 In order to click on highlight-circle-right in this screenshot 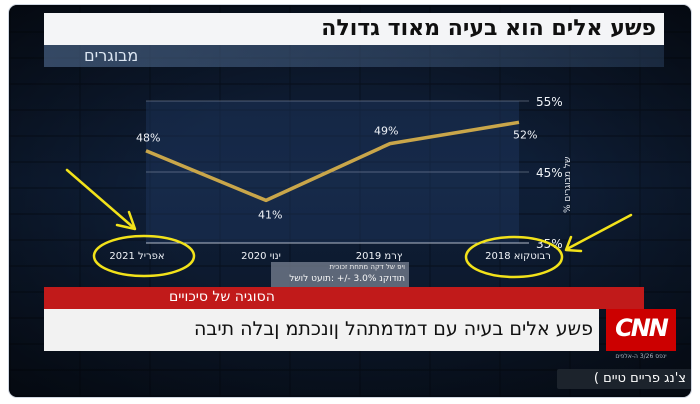, I will do `click(514, 257)`.